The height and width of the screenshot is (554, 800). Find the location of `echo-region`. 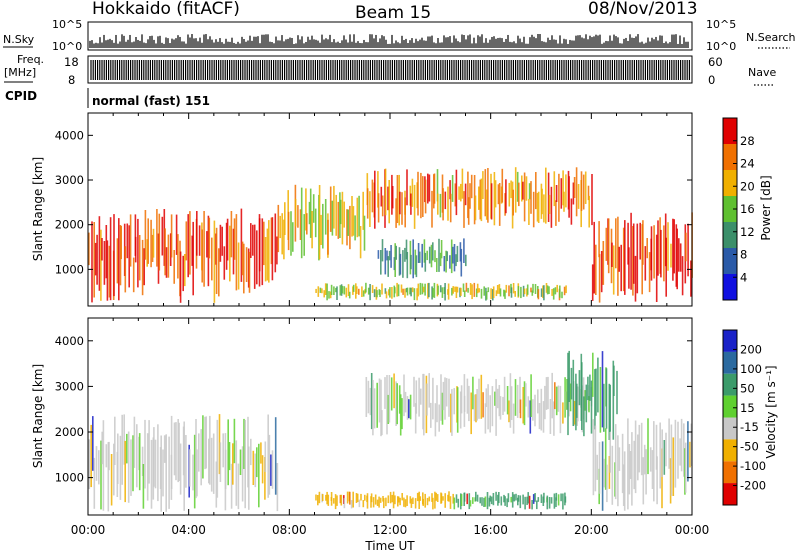

echo-region is located at coordinates (642, 257).